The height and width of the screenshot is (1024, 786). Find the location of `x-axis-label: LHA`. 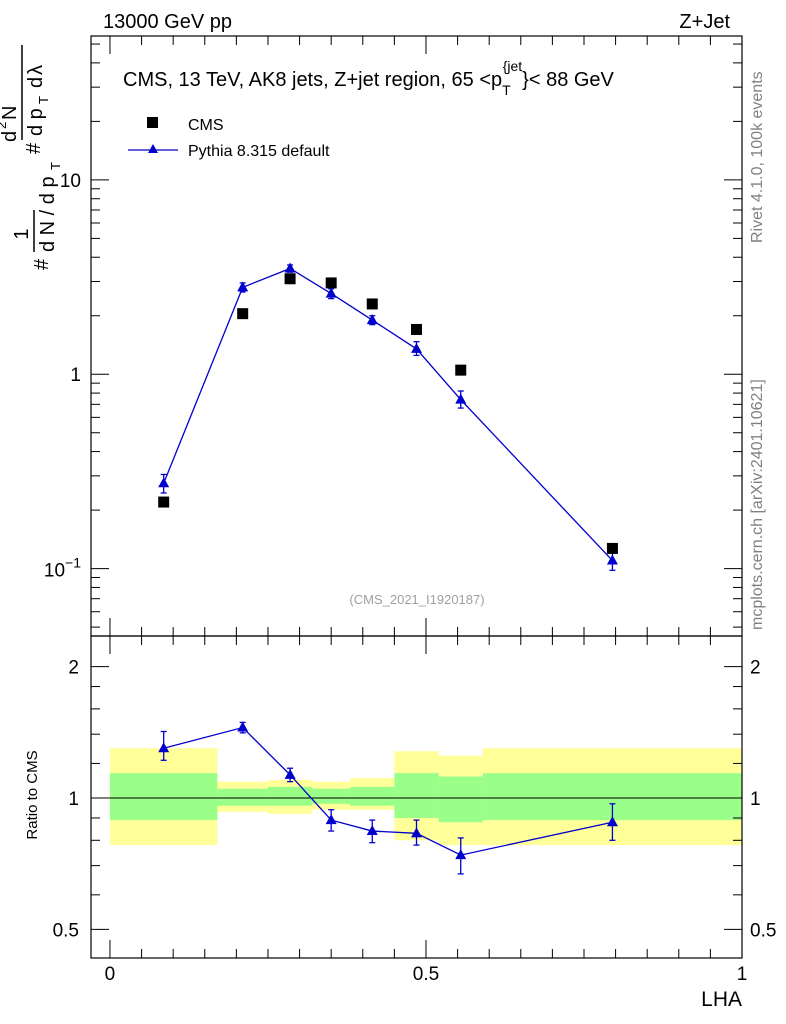

x-axis-label: LHA is located at coordinates (721, 999).